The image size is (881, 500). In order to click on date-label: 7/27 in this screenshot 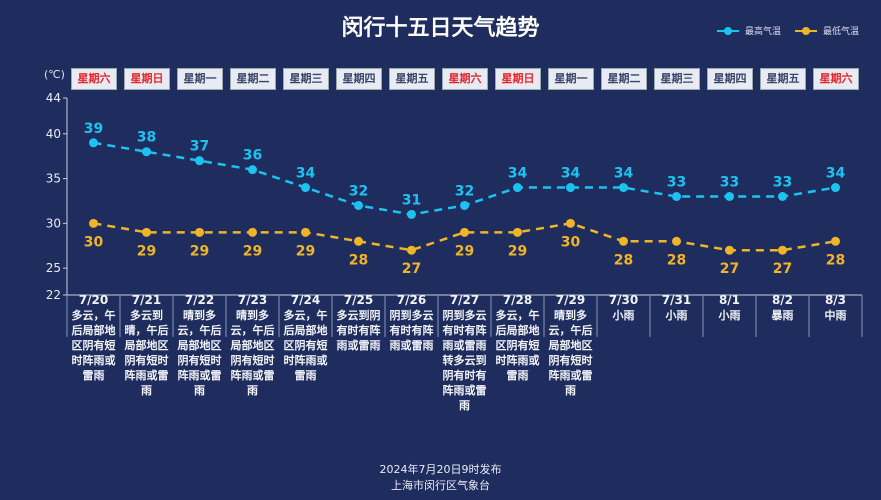, I will do `click(464, 300)`.